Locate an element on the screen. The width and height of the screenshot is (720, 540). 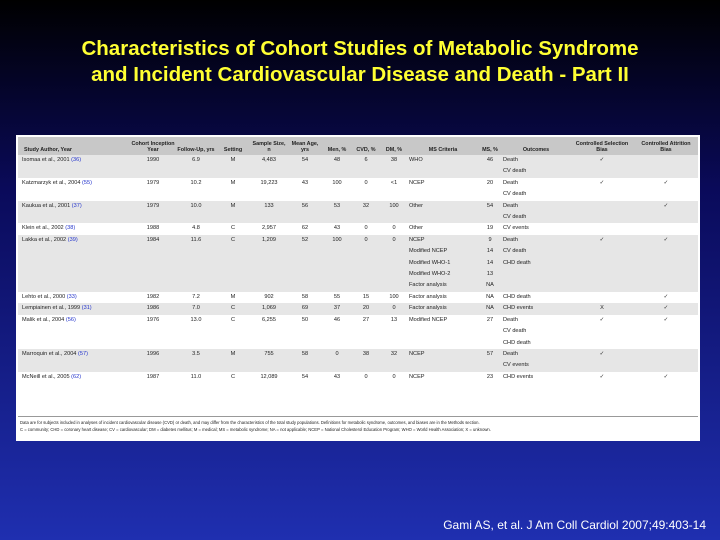
outcomes-entry: CV death is located at coordinates (515, 331).